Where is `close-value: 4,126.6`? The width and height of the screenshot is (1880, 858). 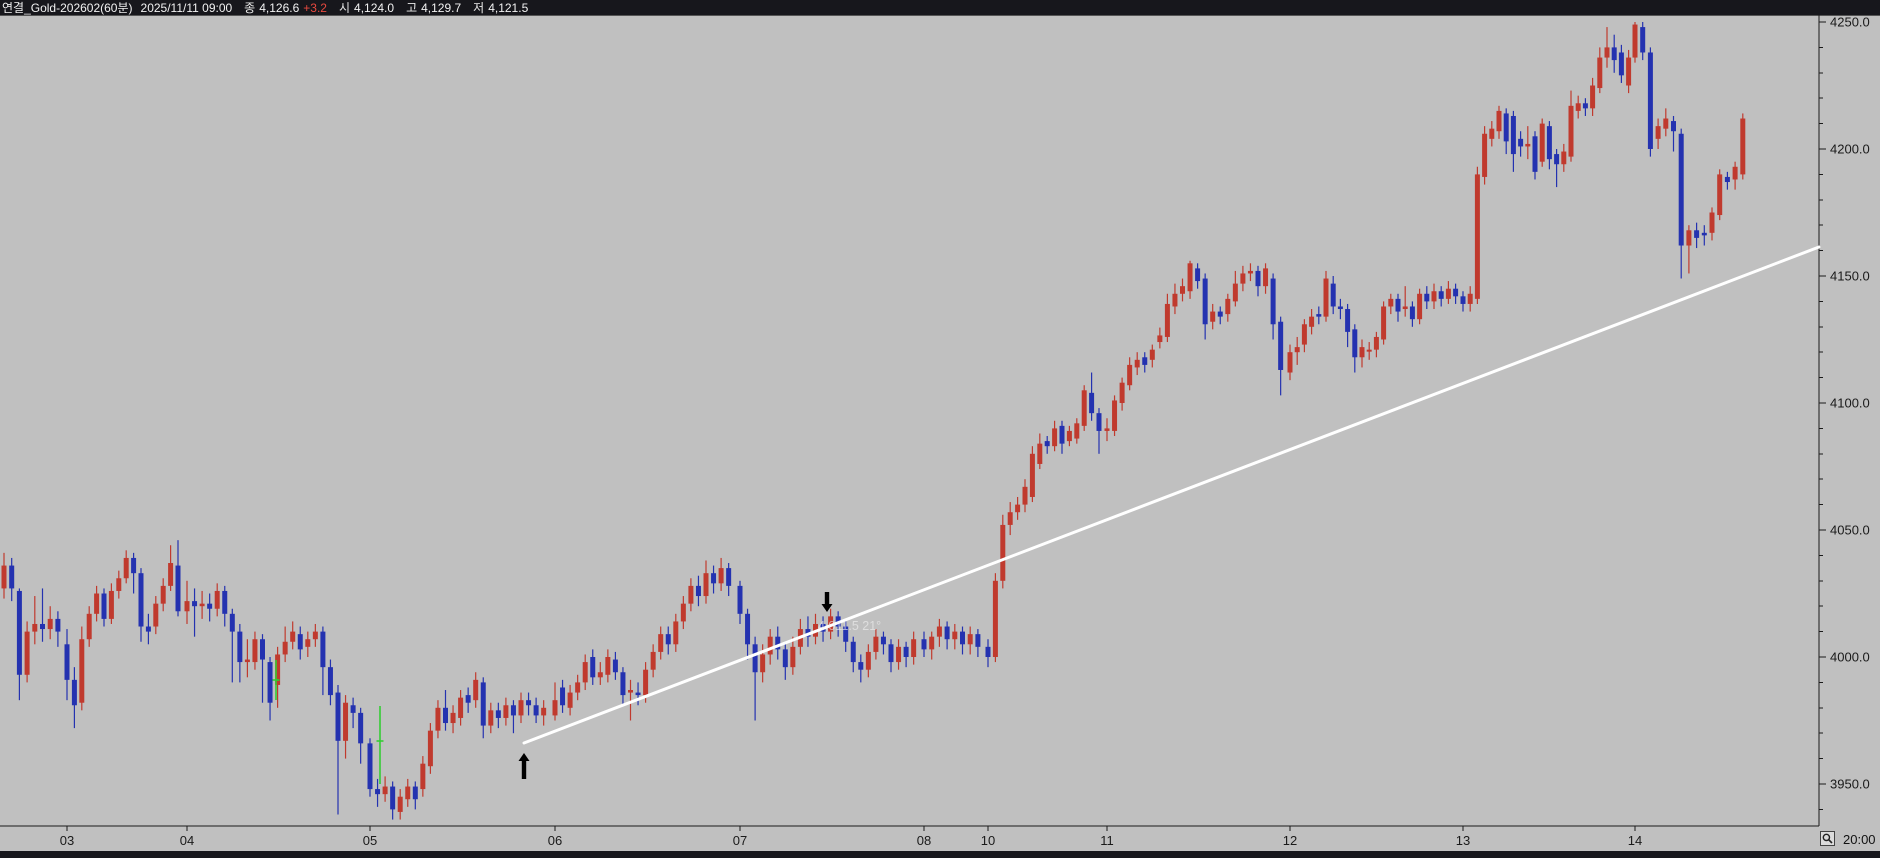
close-value: 4,126.6 is located at coordinates (279, 7).